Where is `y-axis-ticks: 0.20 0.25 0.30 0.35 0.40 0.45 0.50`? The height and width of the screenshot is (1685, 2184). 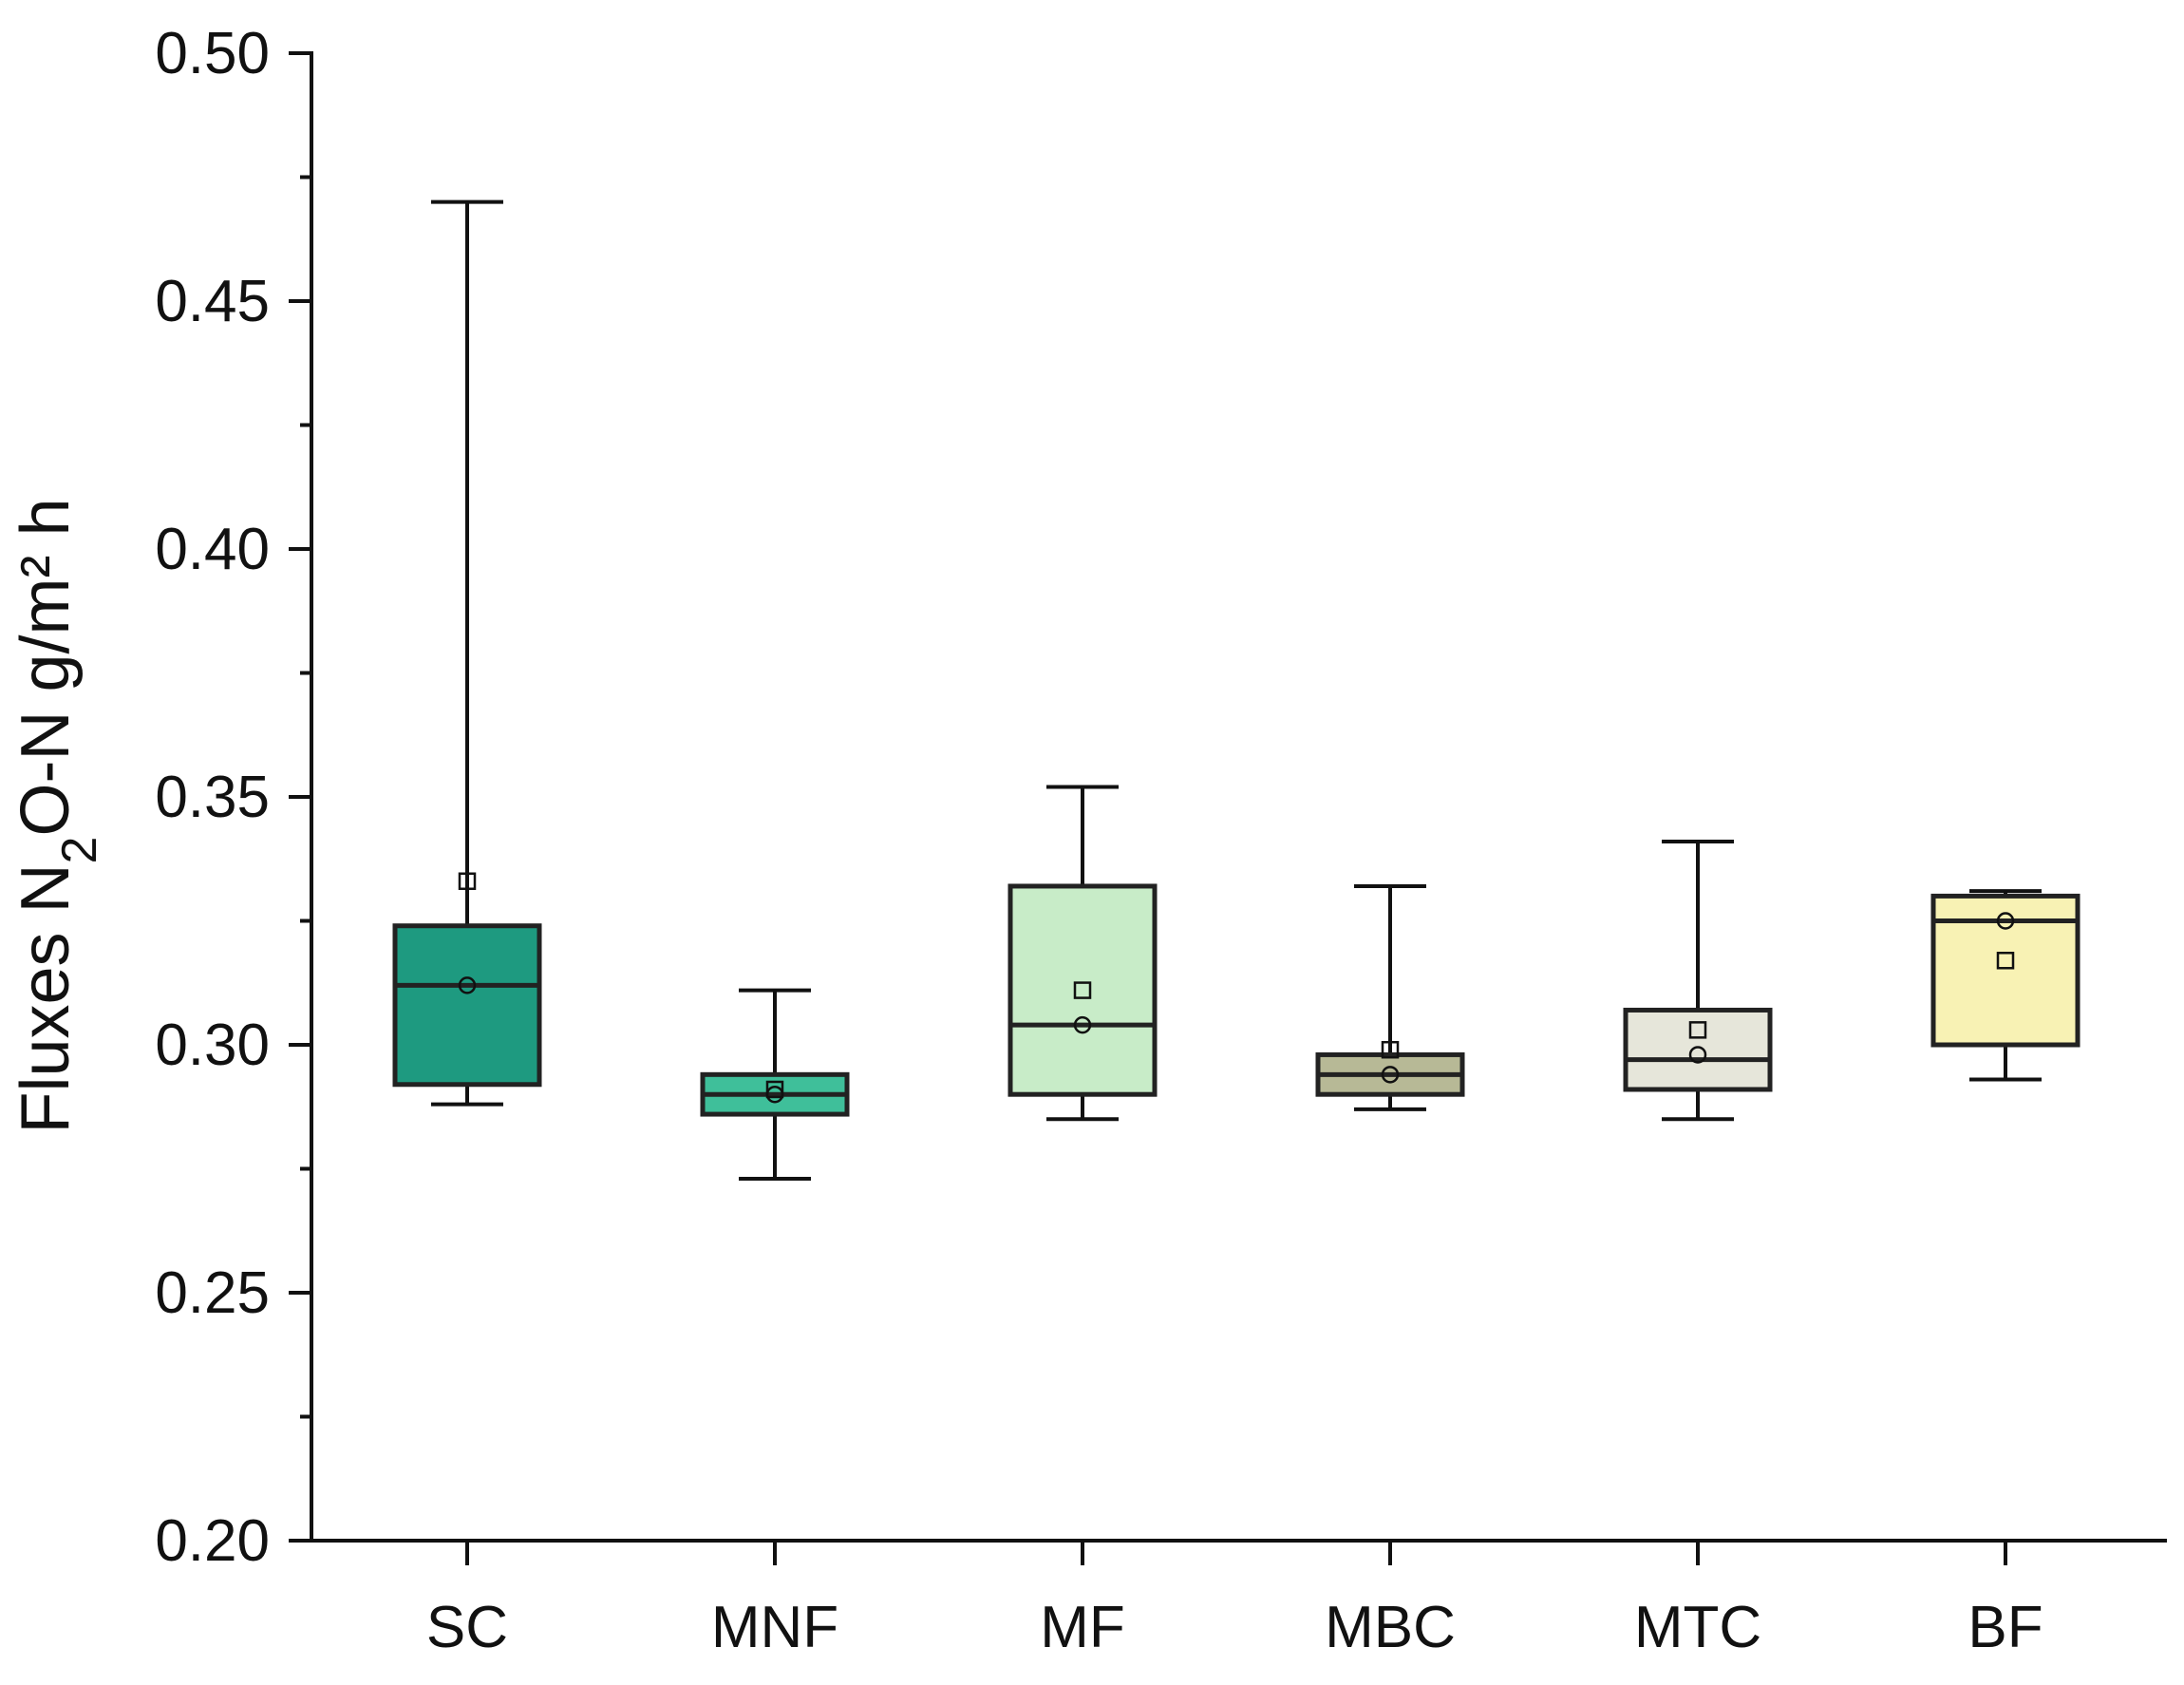
y-axis-ticks: 0.20 0.25 0.30 0.35 0.40 0.45 0.50 is located at coordinates (233, 797).